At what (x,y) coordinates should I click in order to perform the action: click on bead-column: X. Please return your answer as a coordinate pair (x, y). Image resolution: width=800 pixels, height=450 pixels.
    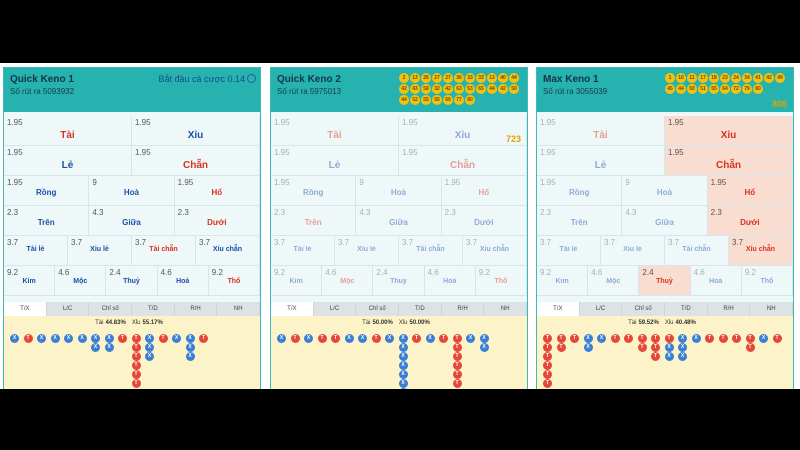
    Looking at the image, I should click on (470, 338).